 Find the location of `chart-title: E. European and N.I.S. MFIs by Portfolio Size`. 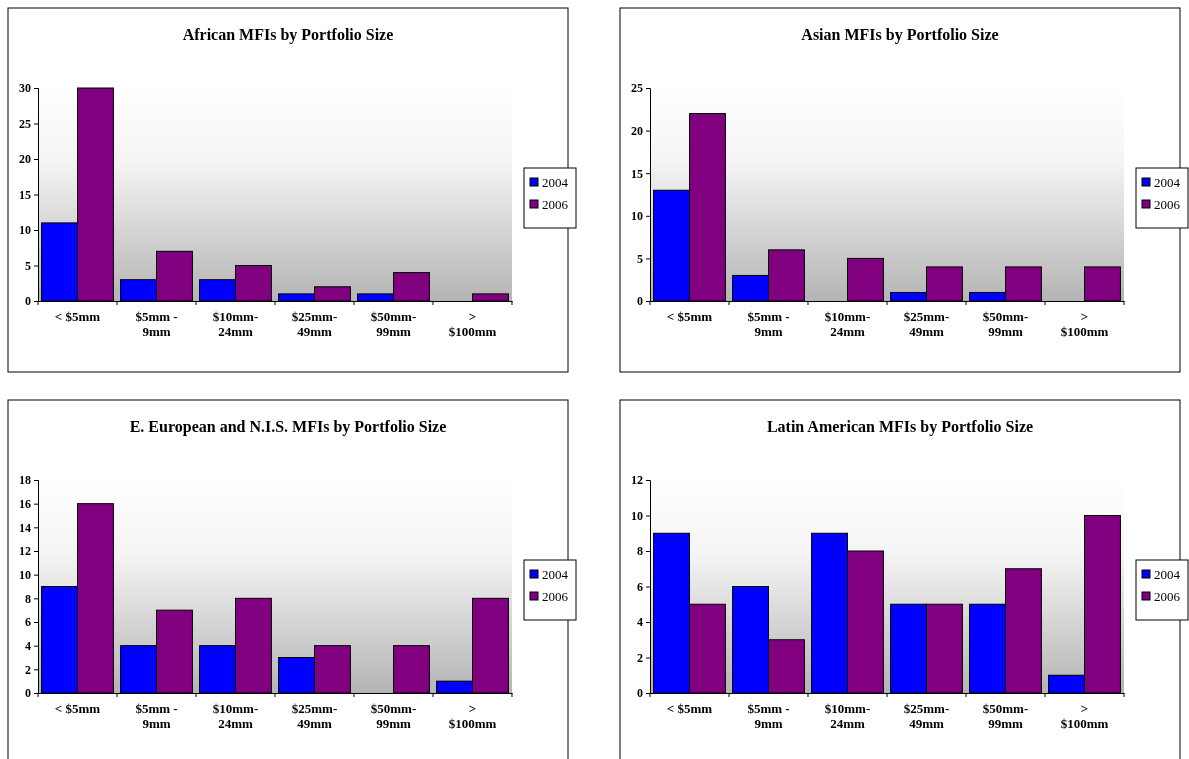

chart-title: E. European and N.I.S. MFIs by Portfolio Size is located at coordinates (288, 427).